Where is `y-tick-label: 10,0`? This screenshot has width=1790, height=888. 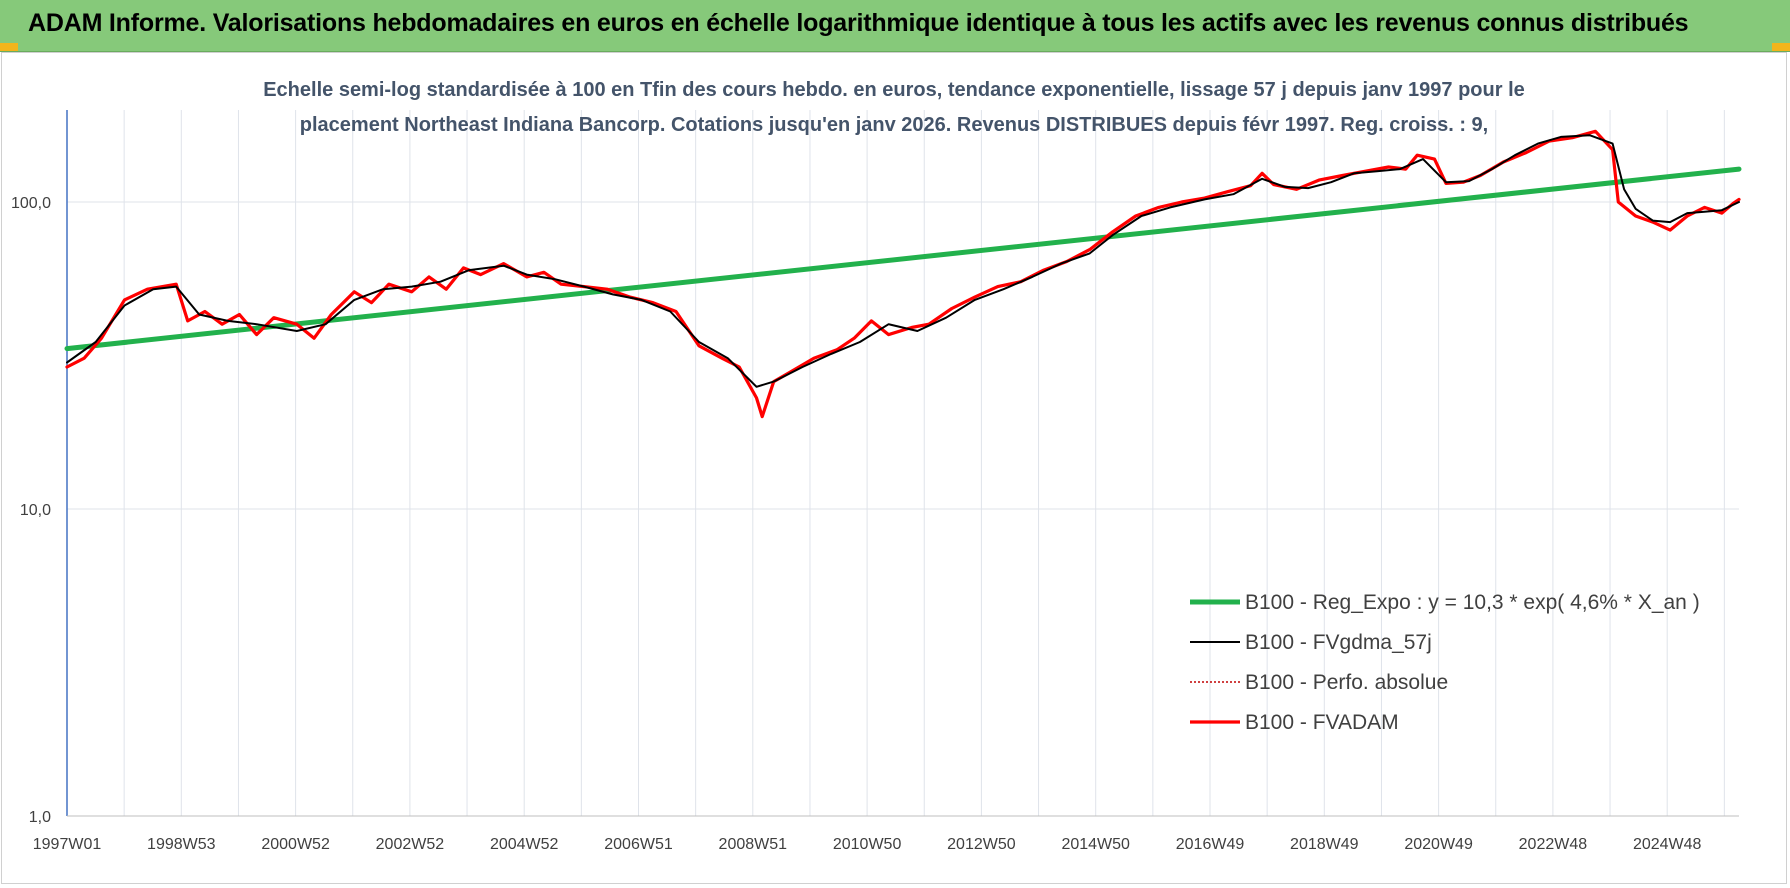 y-tick-label: 10,0 is located at coordinates (35, 510).